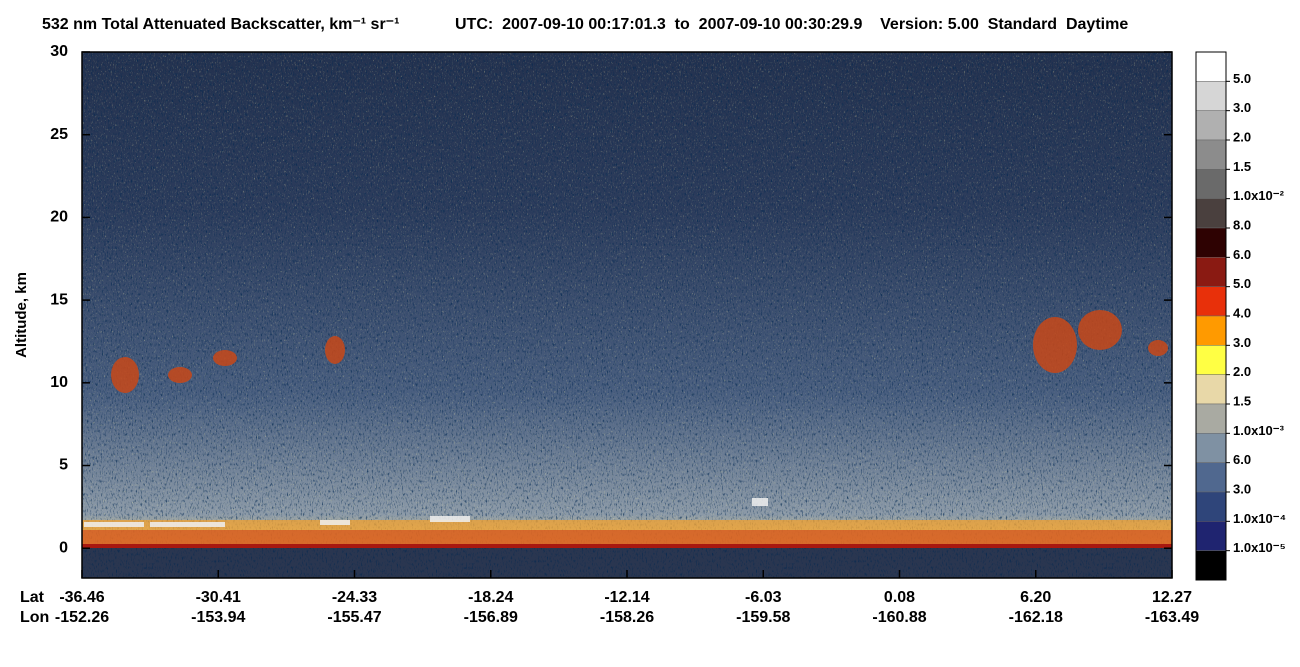 The height and width of the screenshot is (667, 1300). I want to click on y-tick-label: 5, so click(63, 465).